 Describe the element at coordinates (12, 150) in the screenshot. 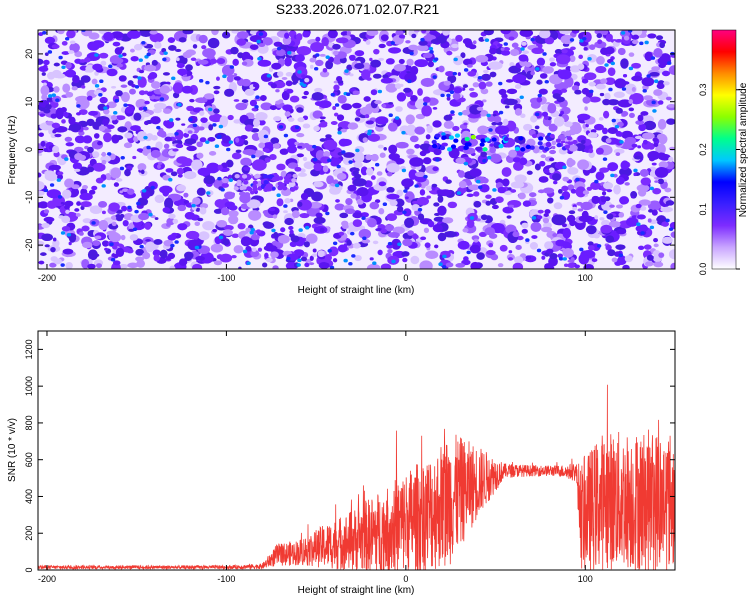

I see `heatmap-y-axis-label: Frequency (Hz)` at that location.